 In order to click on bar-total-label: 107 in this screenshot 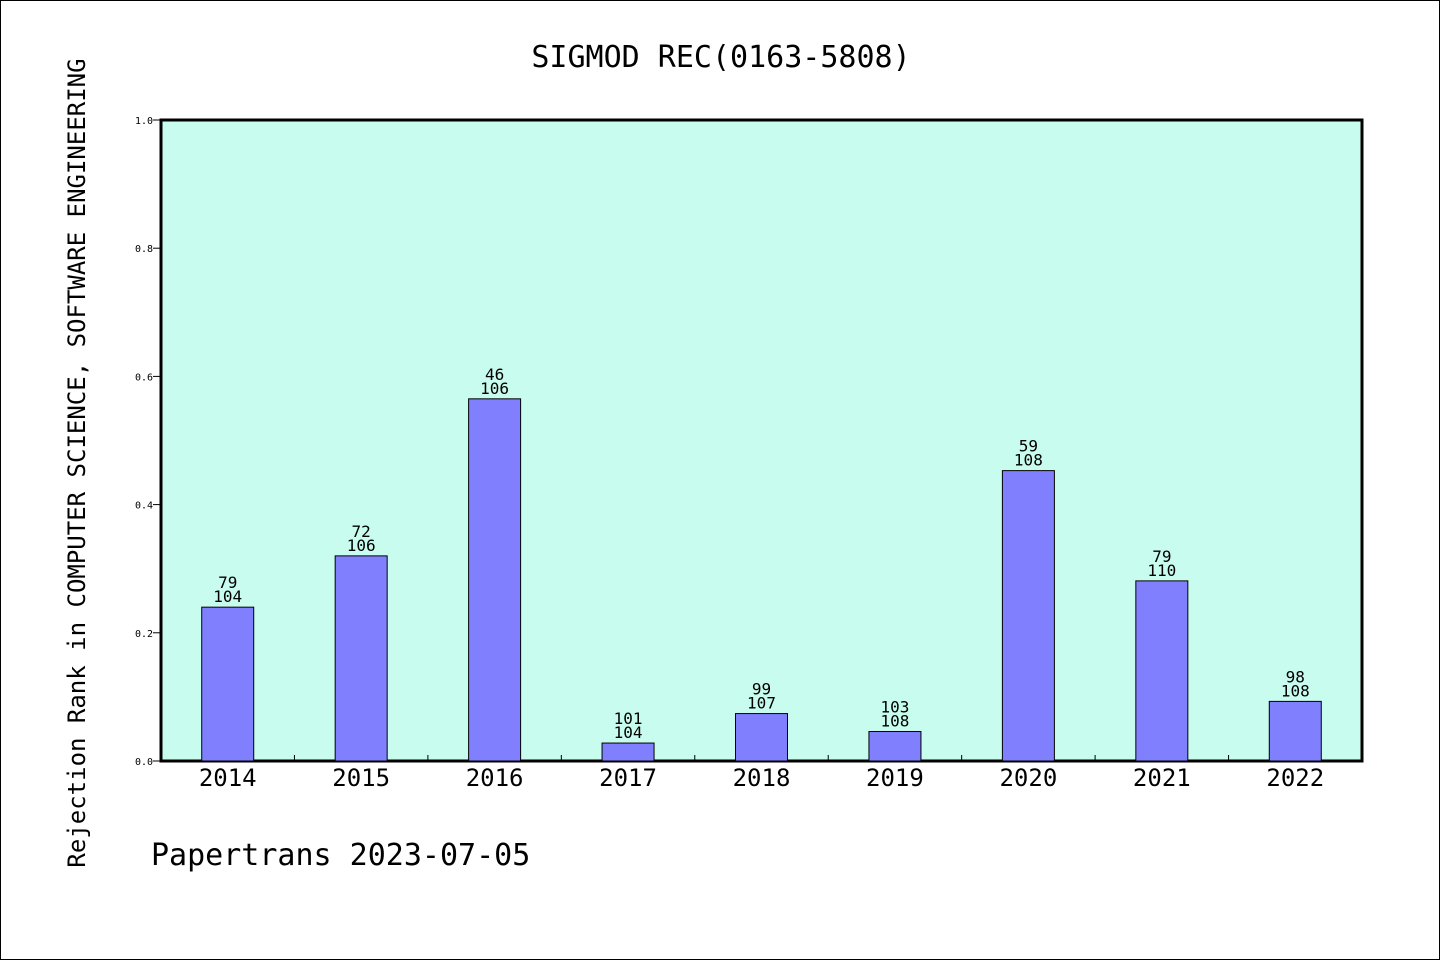, I will do `click(761, 703)`.